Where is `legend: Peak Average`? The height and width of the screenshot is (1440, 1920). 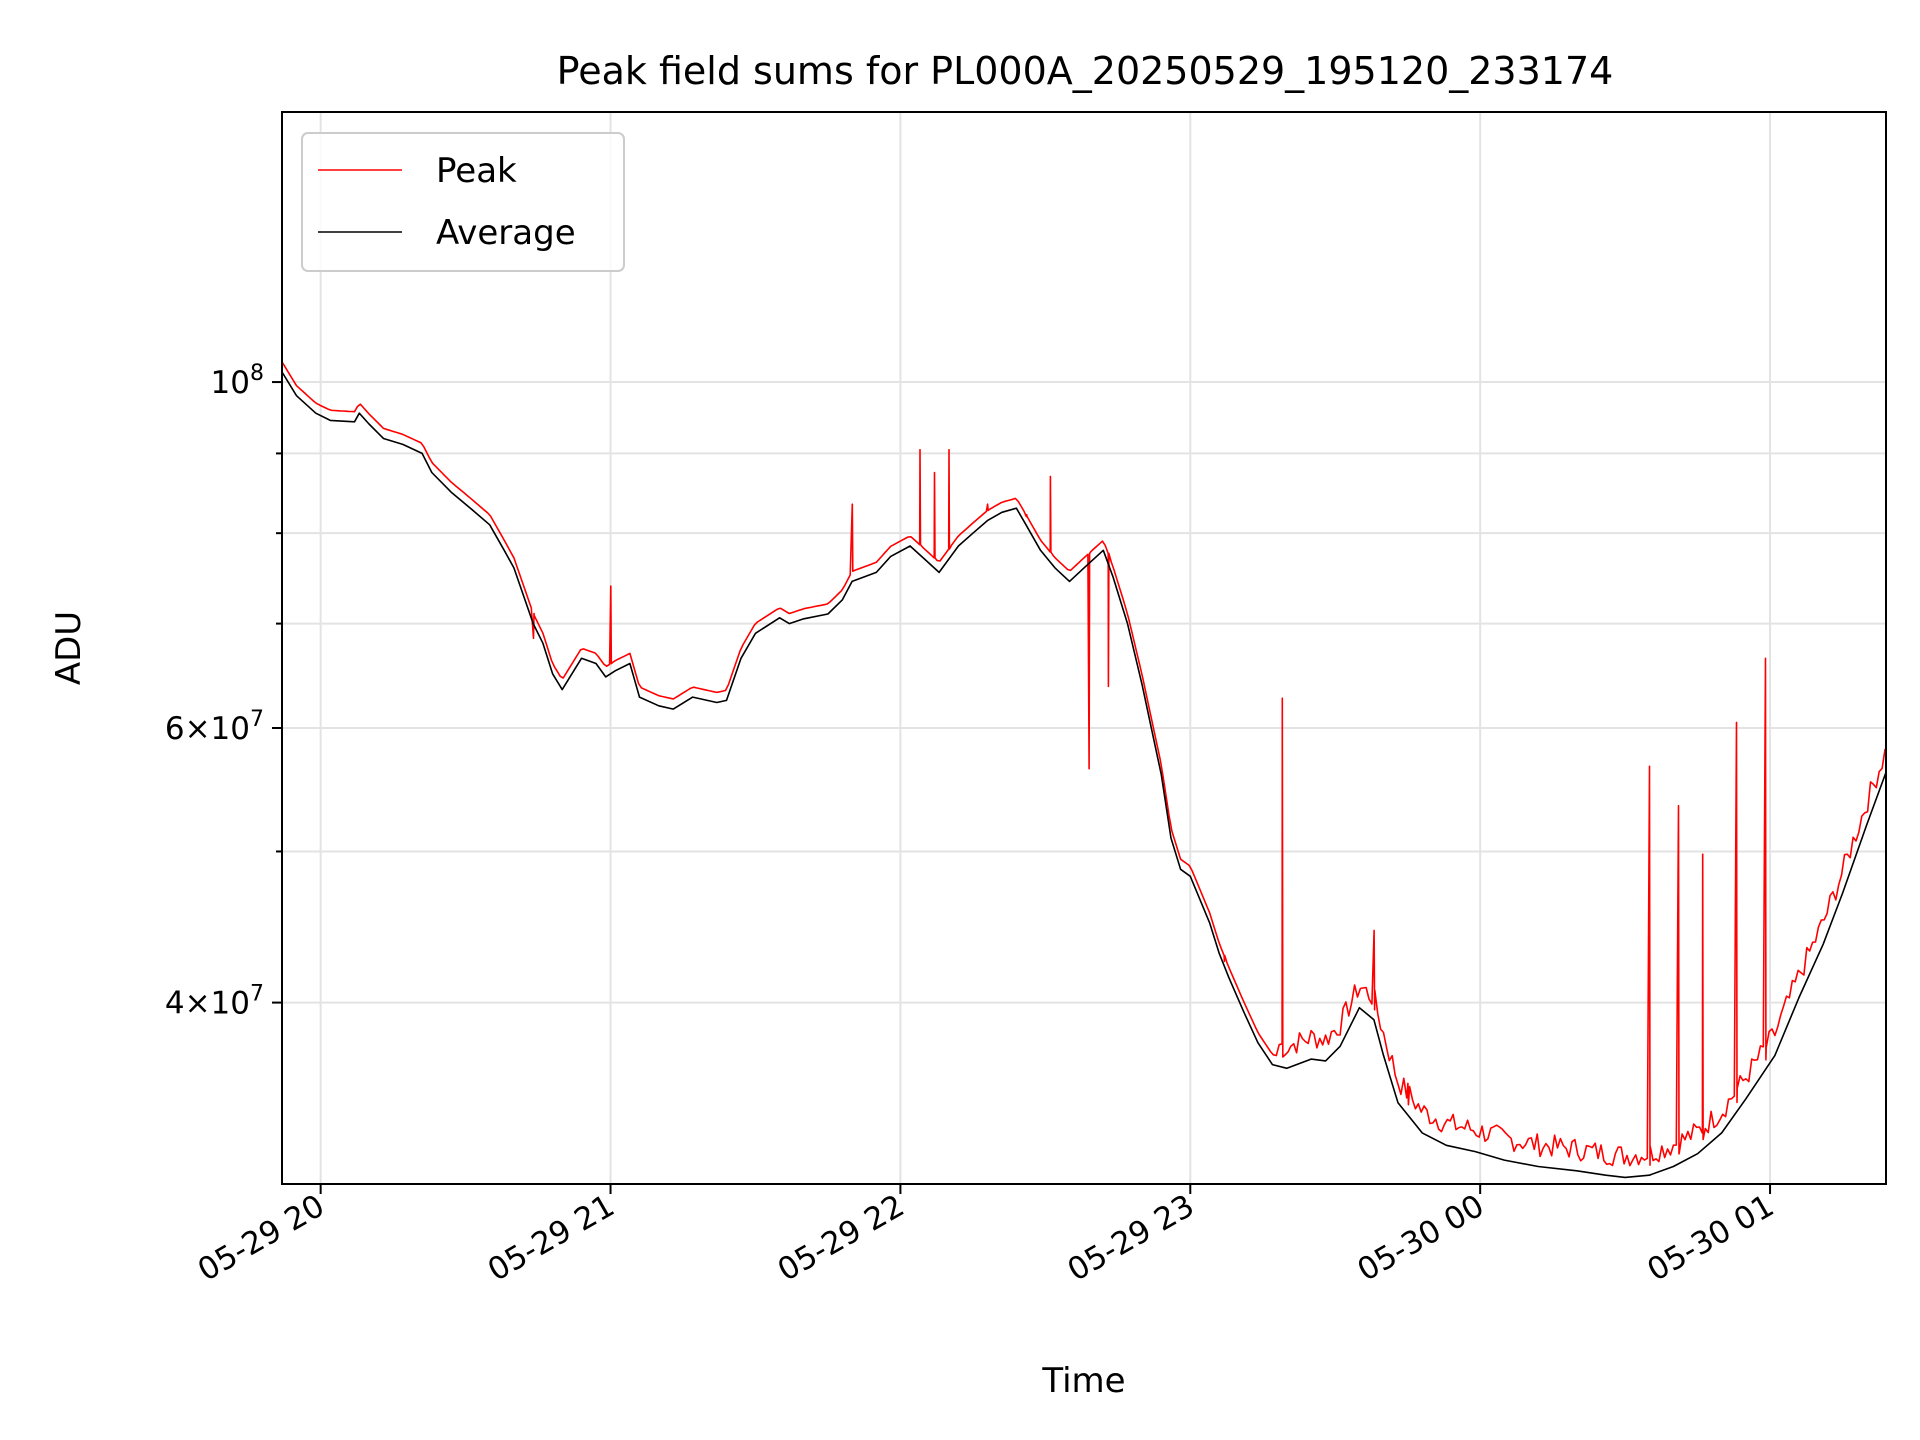
legend: Peak Average is located at coordinates (463, 202).